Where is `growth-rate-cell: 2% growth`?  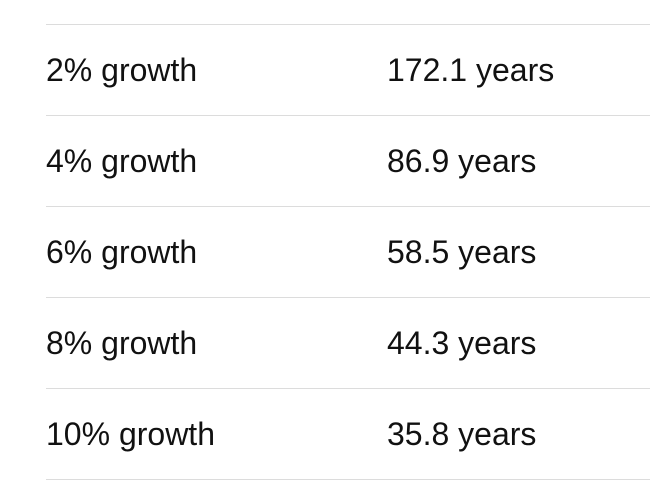 growth-rate-cell: 2% growth is located at coordinates (122, 70).